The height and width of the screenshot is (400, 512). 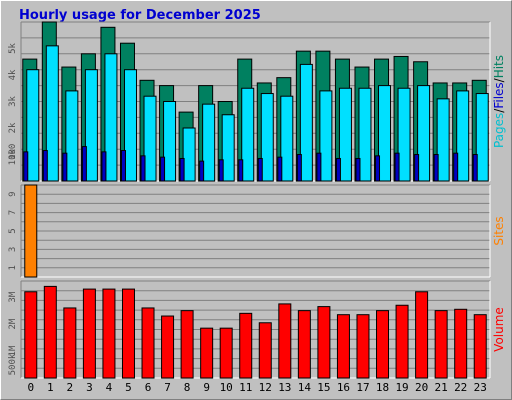 I want to click on x-tick-label: 17, so click(x=362, y=387).